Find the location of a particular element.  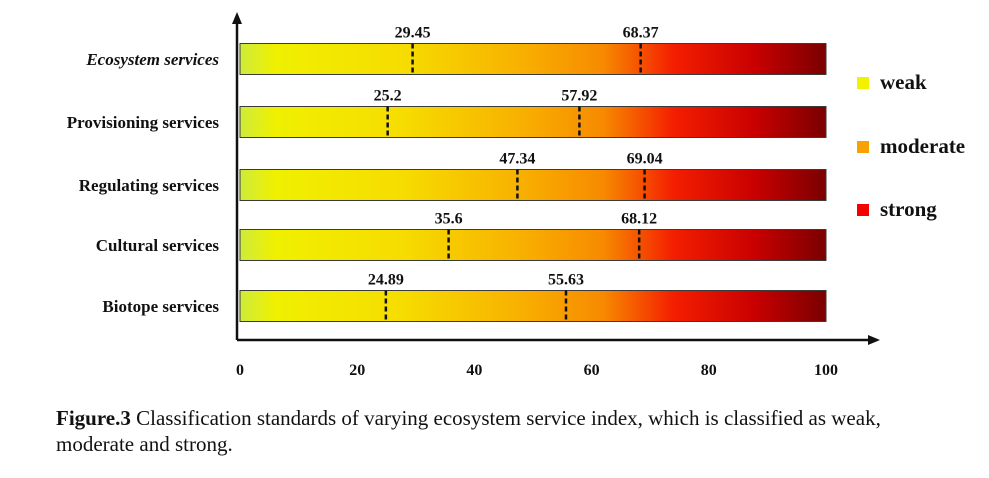

threshold-label-2-1: 69.04 is located at coordinates (645, 159).